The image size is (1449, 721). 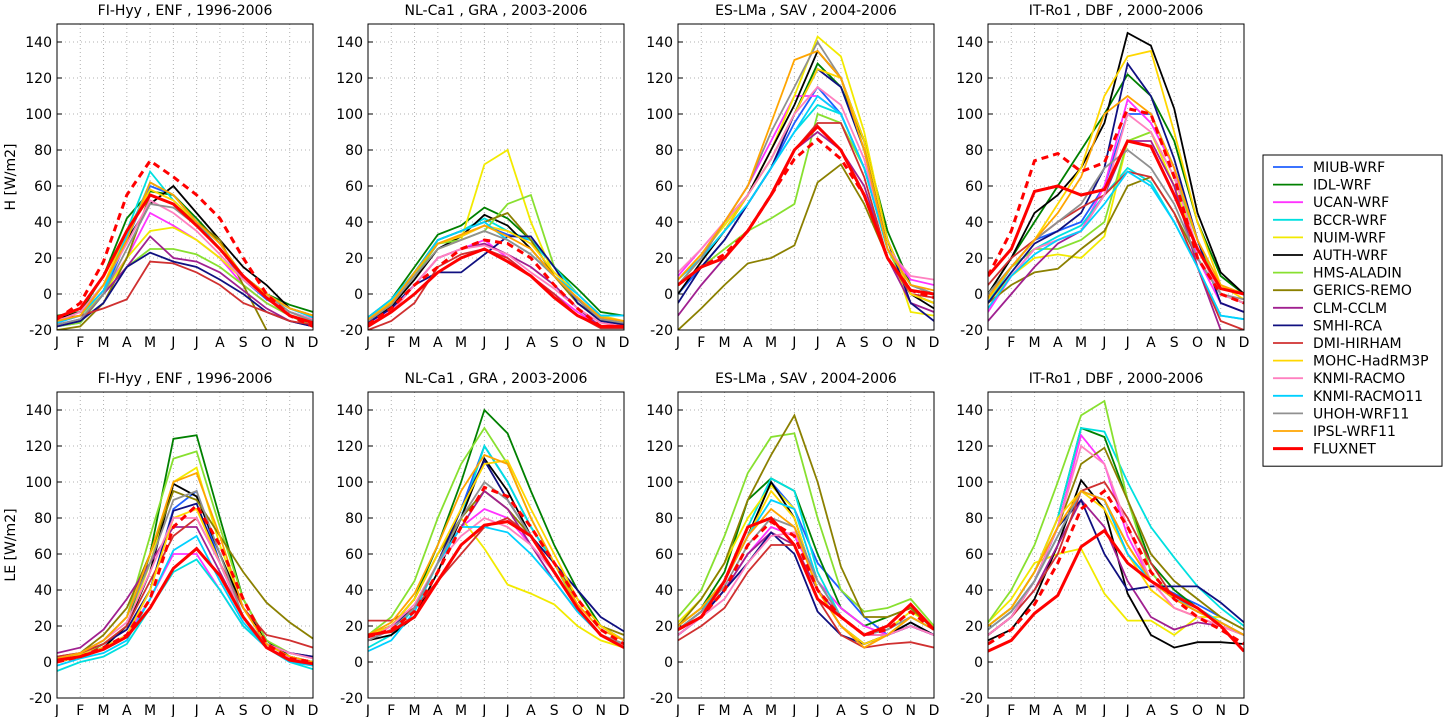 I want to click on y-tick-label: 120, so click(x=349, y=447).